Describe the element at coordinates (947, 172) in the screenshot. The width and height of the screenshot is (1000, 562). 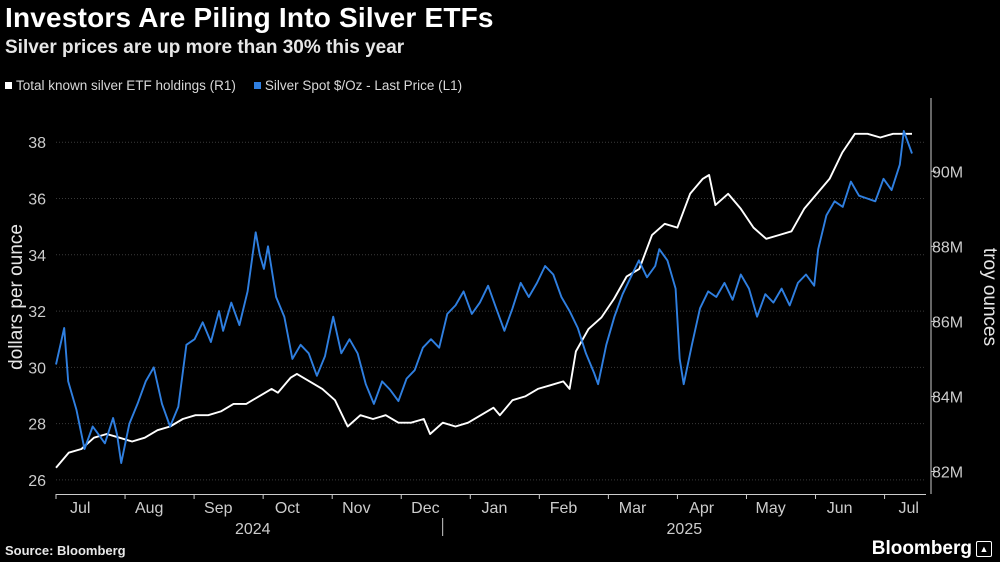
I see `y-right-tick-label: 90M` at that location.